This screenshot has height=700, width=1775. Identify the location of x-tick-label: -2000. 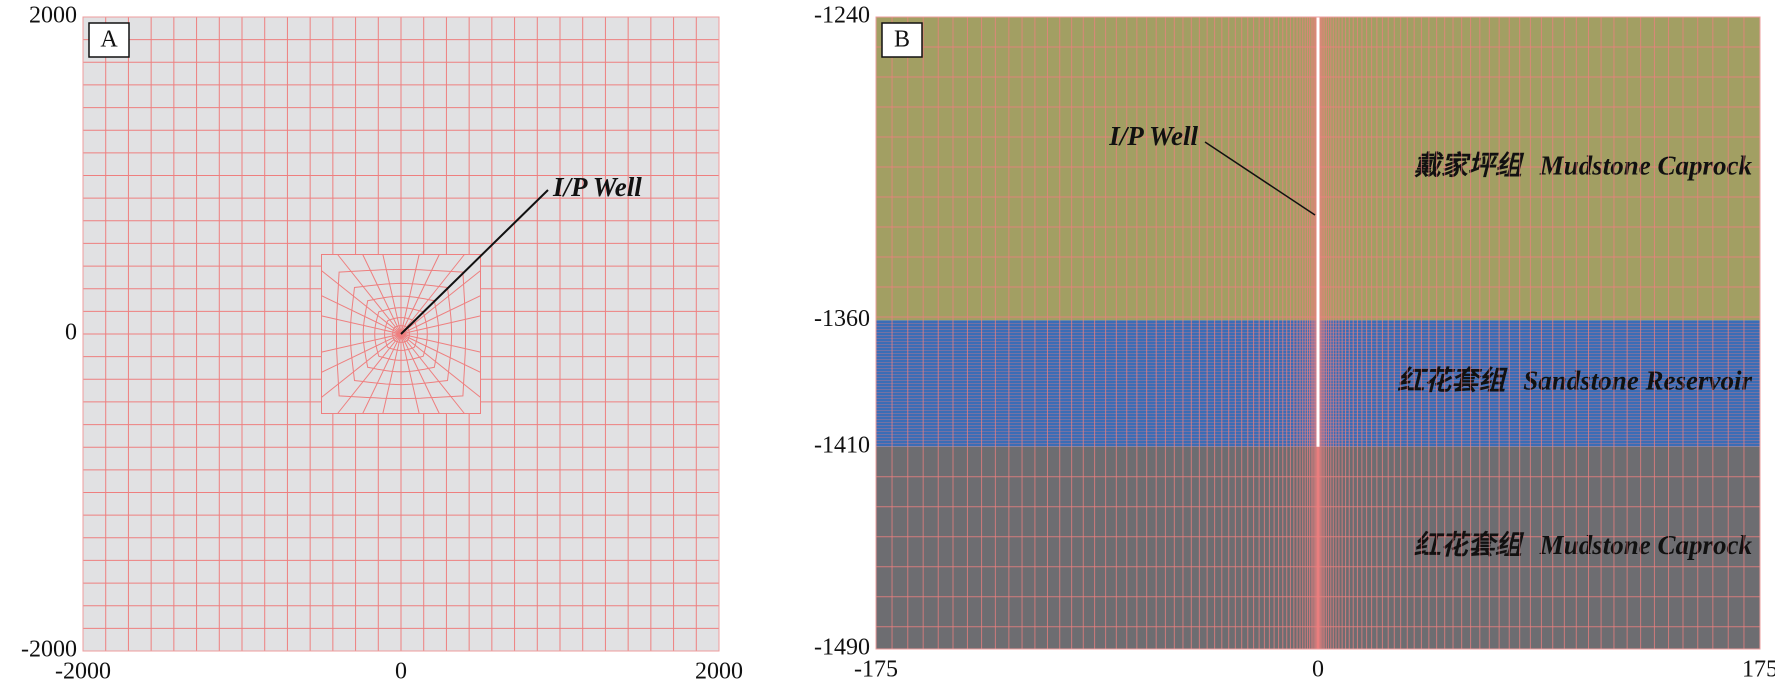
(83, 672).